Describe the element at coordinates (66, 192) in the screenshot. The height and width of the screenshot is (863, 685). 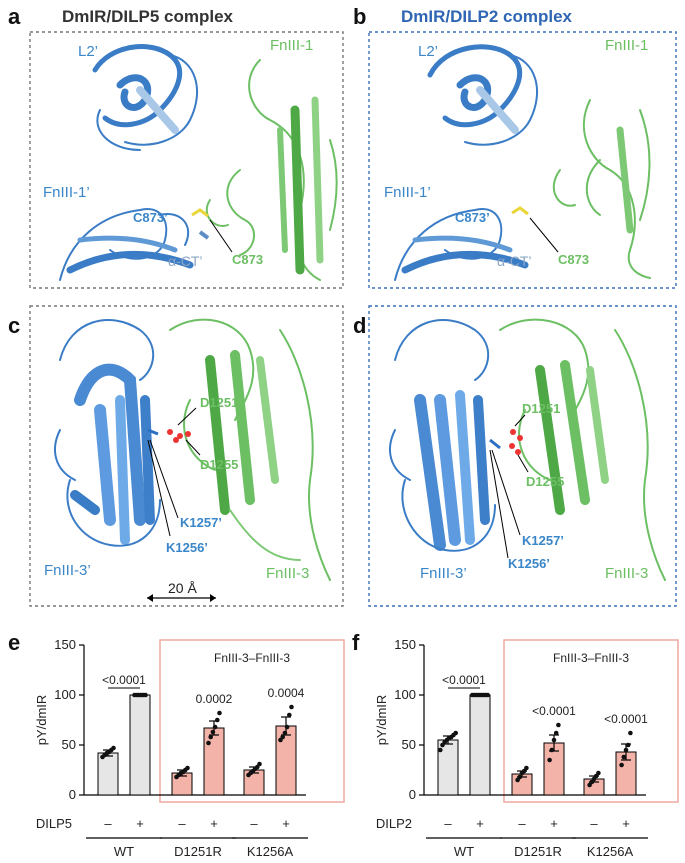
I see `fn3-1-prime-label-a: FnIII-1’` at that location.